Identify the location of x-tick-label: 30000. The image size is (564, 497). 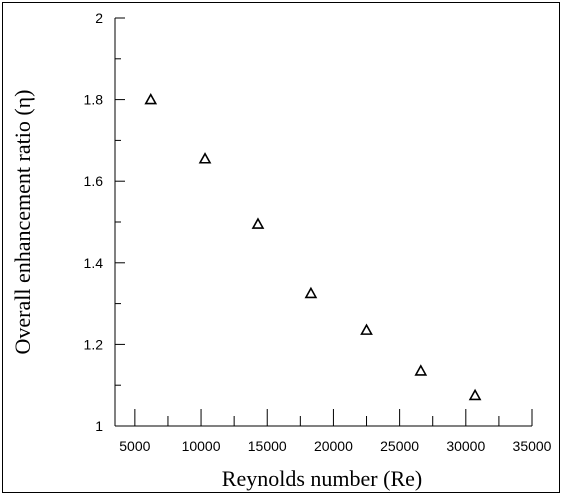
(465, 446).